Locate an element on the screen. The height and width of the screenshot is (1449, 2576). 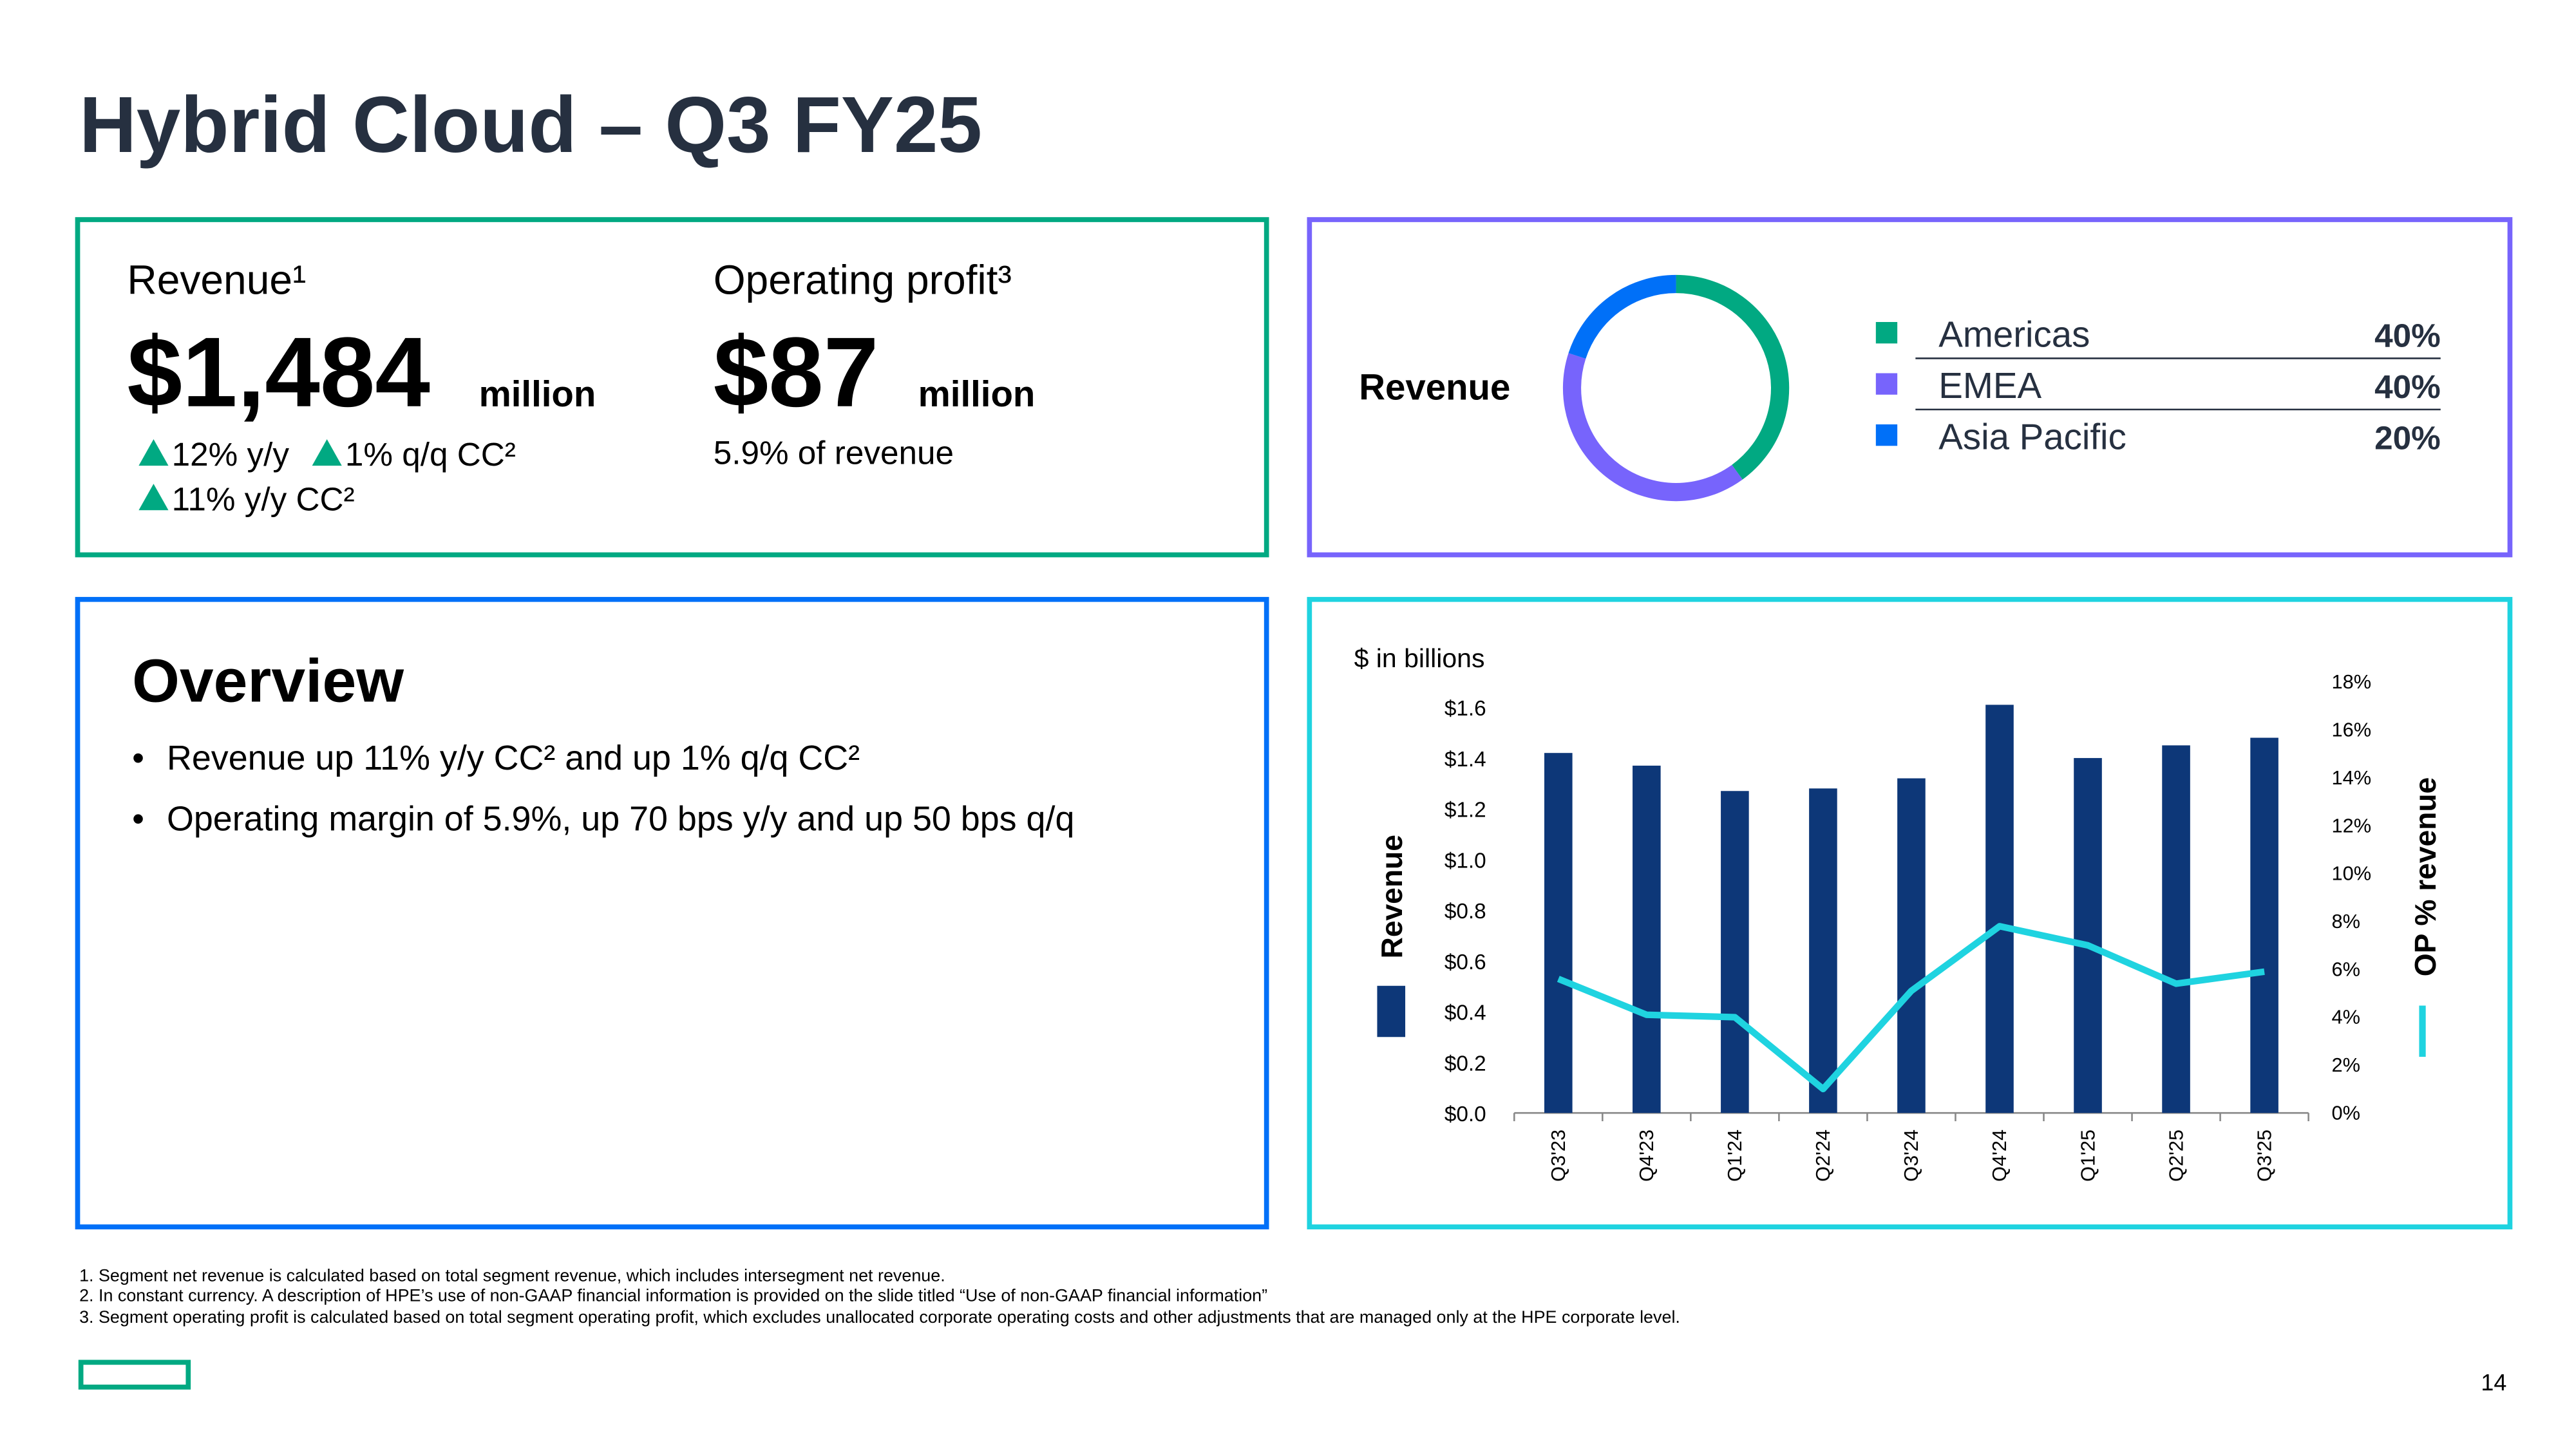
y-tick-label: $0.8 is located at coordinates (1465, 911).